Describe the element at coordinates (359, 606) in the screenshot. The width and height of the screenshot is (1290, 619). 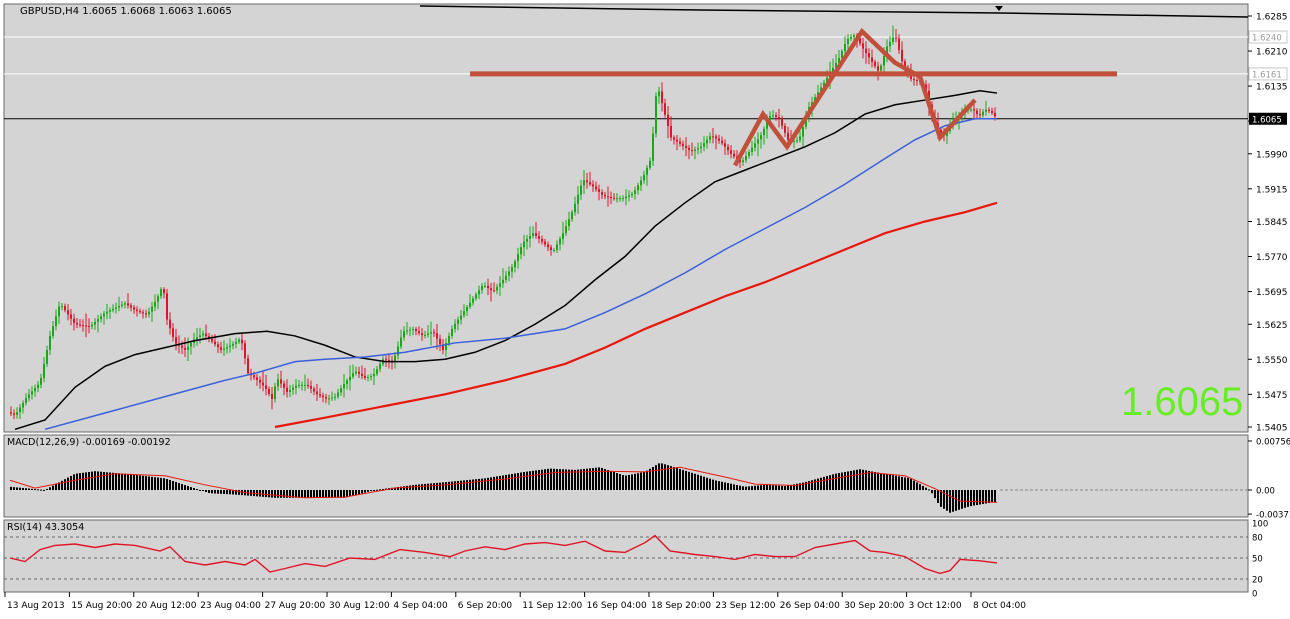
I see `time-tick-label: 30 Aug 12:00` at that location.